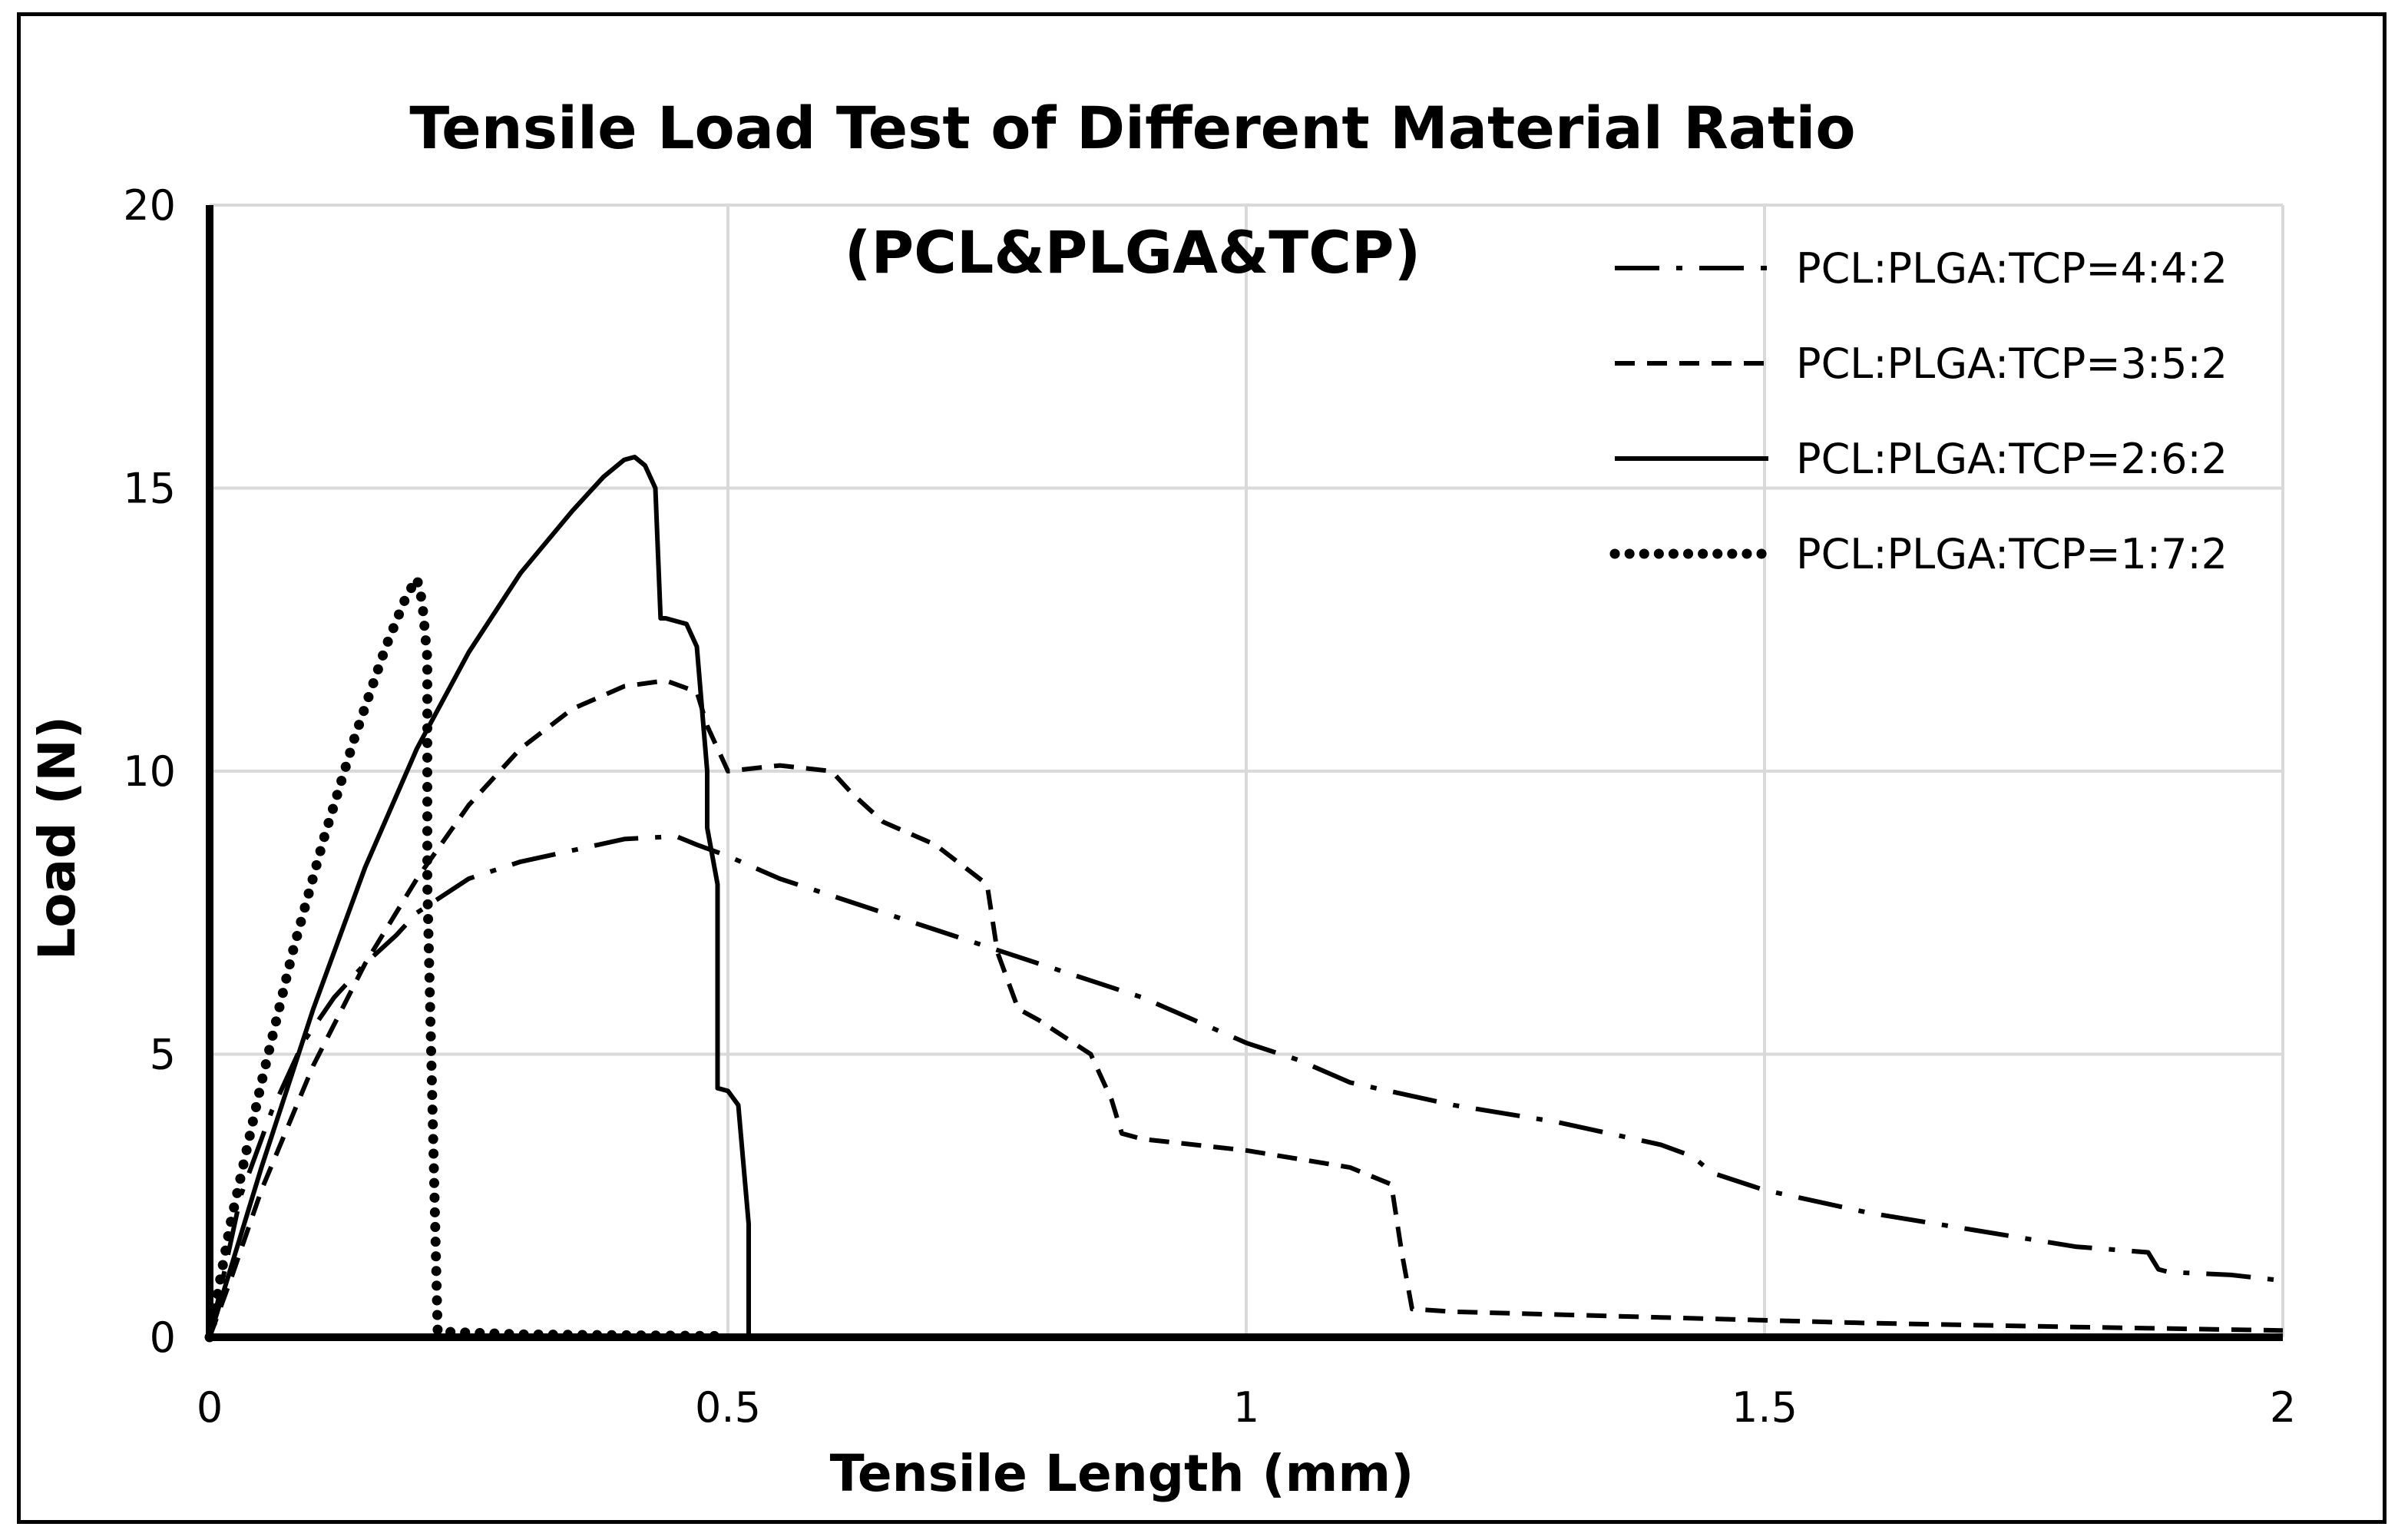 This screenshot has width=2408, height=1540. I want to click on x-tick-label-4: 2, so click(2283, 1407).